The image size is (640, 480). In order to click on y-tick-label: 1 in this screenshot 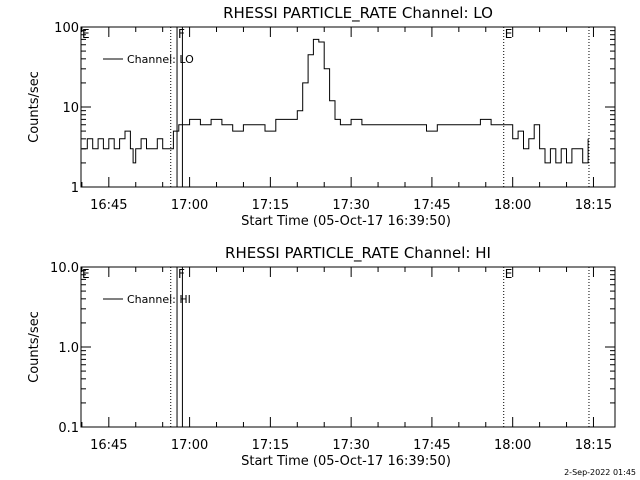, I will do `click(75, 188)`.